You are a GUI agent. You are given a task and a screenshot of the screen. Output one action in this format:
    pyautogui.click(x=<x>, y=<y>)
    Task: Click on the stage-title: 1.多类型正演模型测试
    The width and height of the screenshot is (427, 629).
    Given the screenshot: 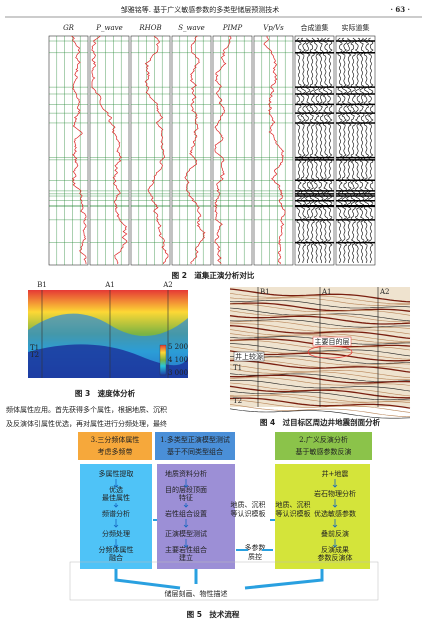 What is the action you would take?
    pyautogui.click(x=195, y=439)
    